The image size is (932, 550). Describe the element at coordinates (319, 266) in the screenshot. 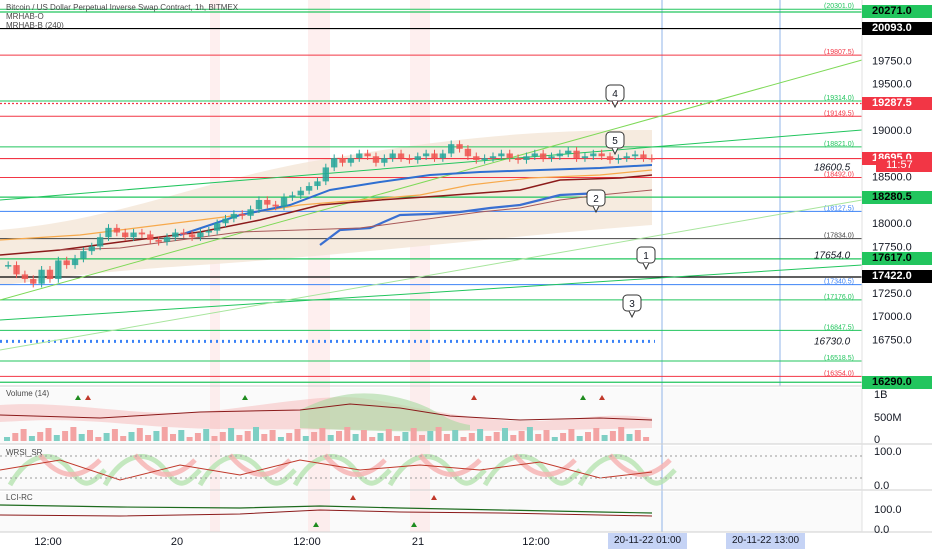

I see `session-band` at that location.